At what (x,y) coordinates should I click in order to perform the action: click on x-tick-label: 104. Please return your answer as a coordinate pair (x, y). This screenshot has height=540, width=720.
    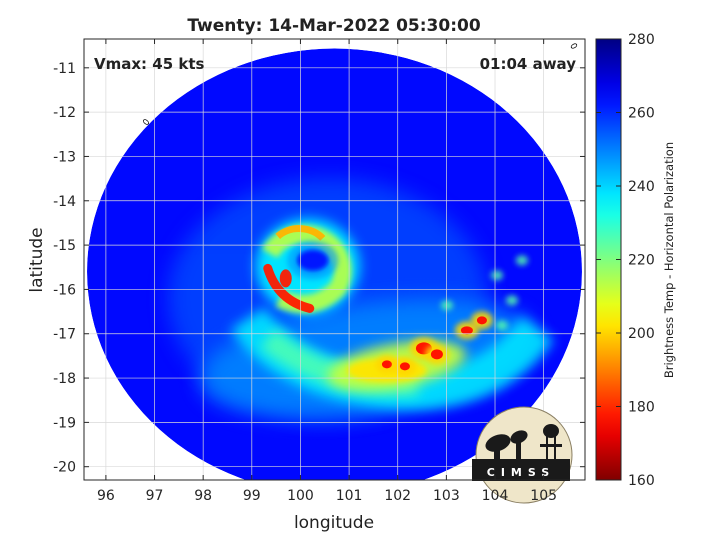
    Looking at the image, I should click on (495, 496).